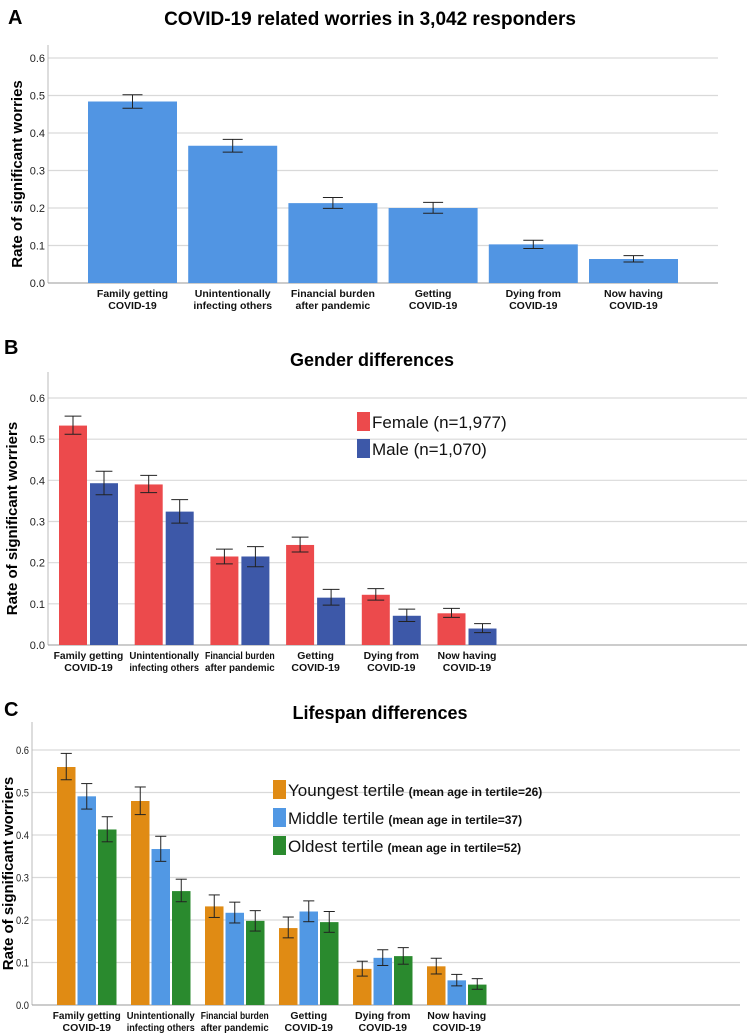  What do you see at coordinates (336, 818) in the screenshot?
I see `legend-series-name: Middle tertile` at bounding box center [336, 818].